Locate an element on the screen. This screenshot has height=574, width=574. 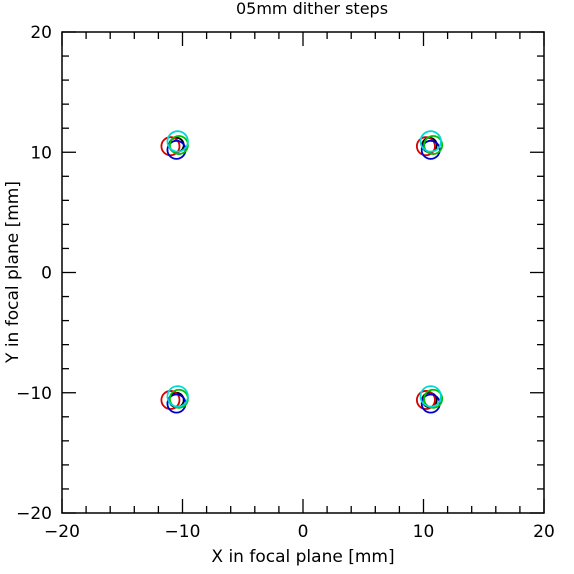
x-tick-label: −10 is located at coordinates (183, 532).